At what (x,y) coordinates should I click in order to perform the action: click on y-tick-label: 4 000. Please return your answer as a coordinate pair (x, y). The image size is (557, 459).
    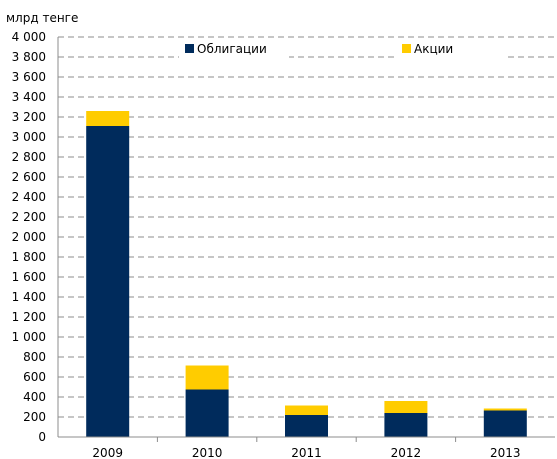
    Looking at the image, I should click on (29, 37).